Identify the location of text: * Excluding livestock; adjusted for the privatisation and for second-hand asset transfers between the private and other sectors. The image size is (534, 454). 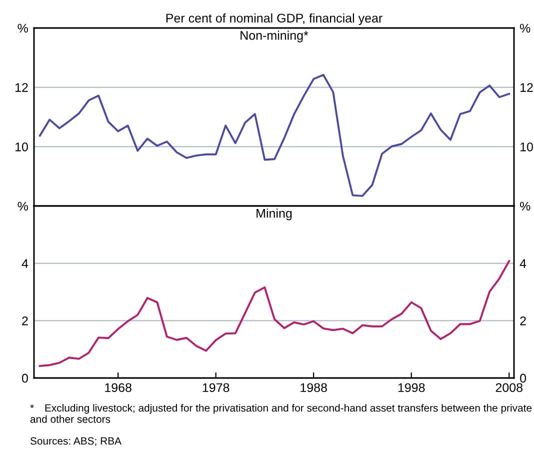
(281, 413).